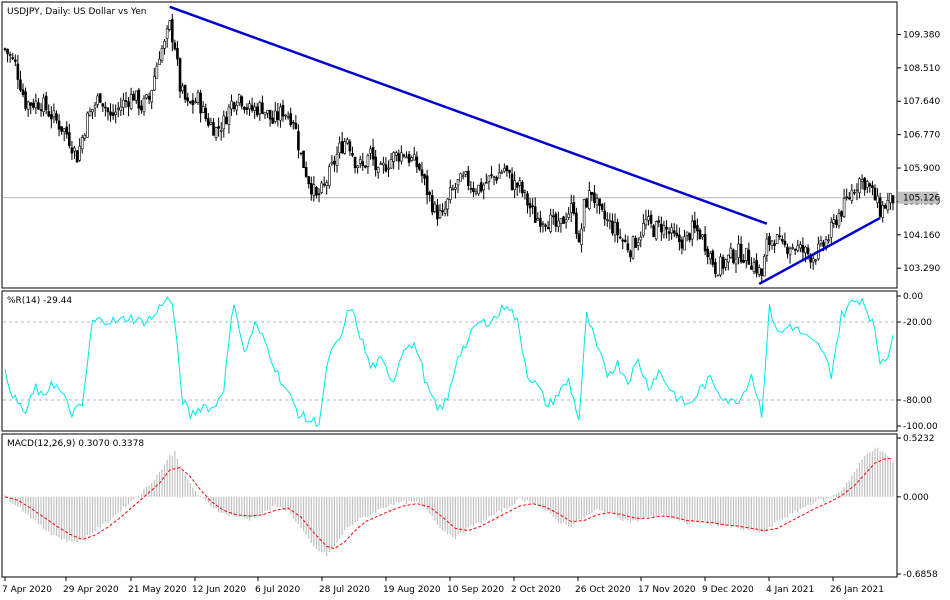 This screenshot has height=600, width=950. Describe the element at coordinates (667, 590) in the screenshot. I see `time-tick-label: 17 Nov 2020` at that location.